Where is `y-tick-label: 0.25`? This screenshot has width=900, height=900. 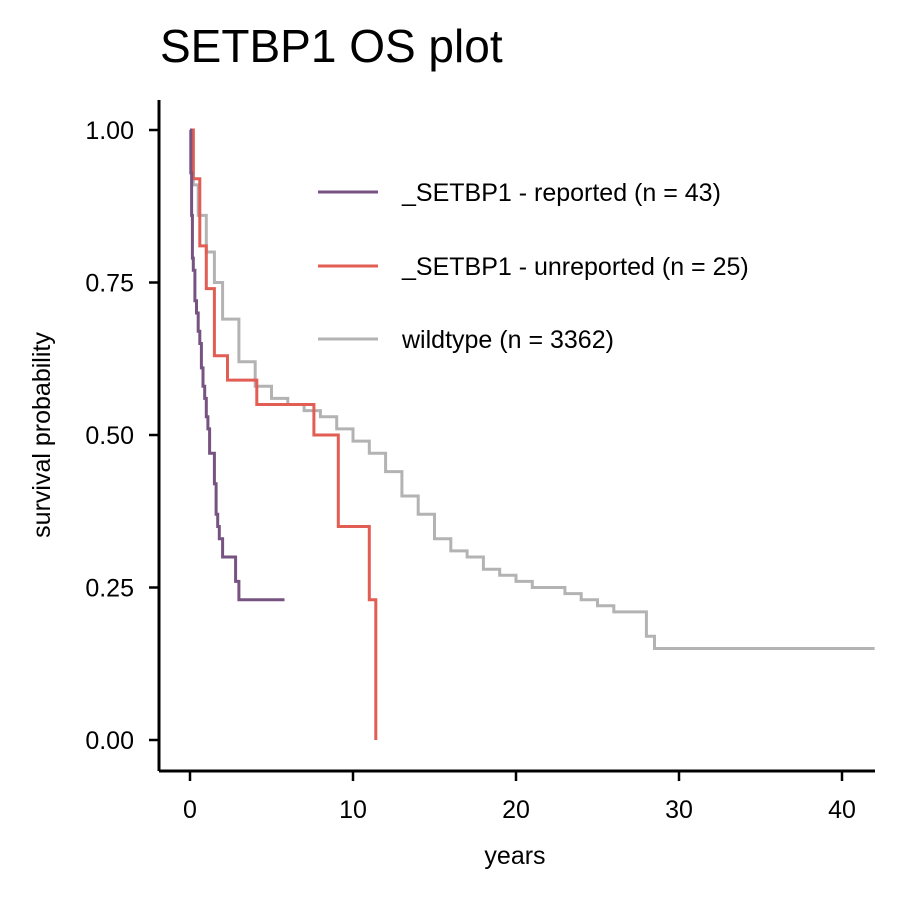
y-tick-label: 0.25 is located at coordinates (109, 589).